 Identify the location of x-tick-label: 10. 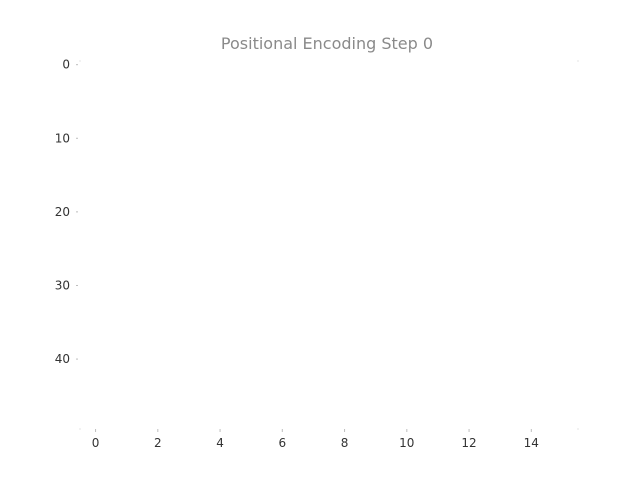
(406, 443).